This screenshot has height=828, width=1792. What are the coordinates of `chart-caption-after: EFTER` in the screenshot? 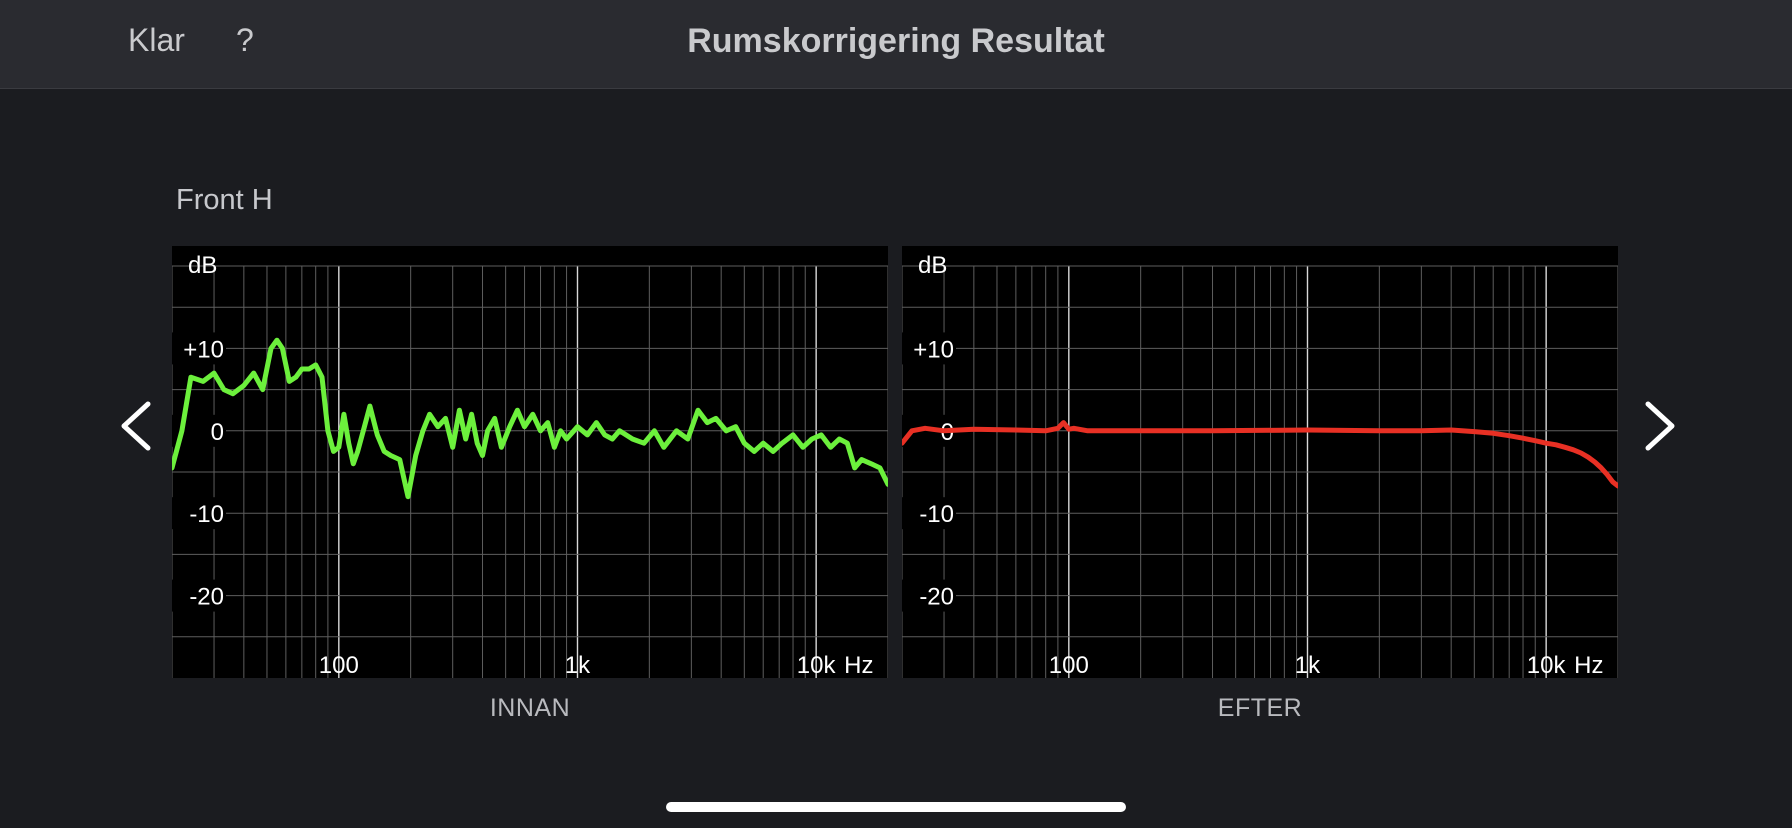 It's located at (1260, 708).